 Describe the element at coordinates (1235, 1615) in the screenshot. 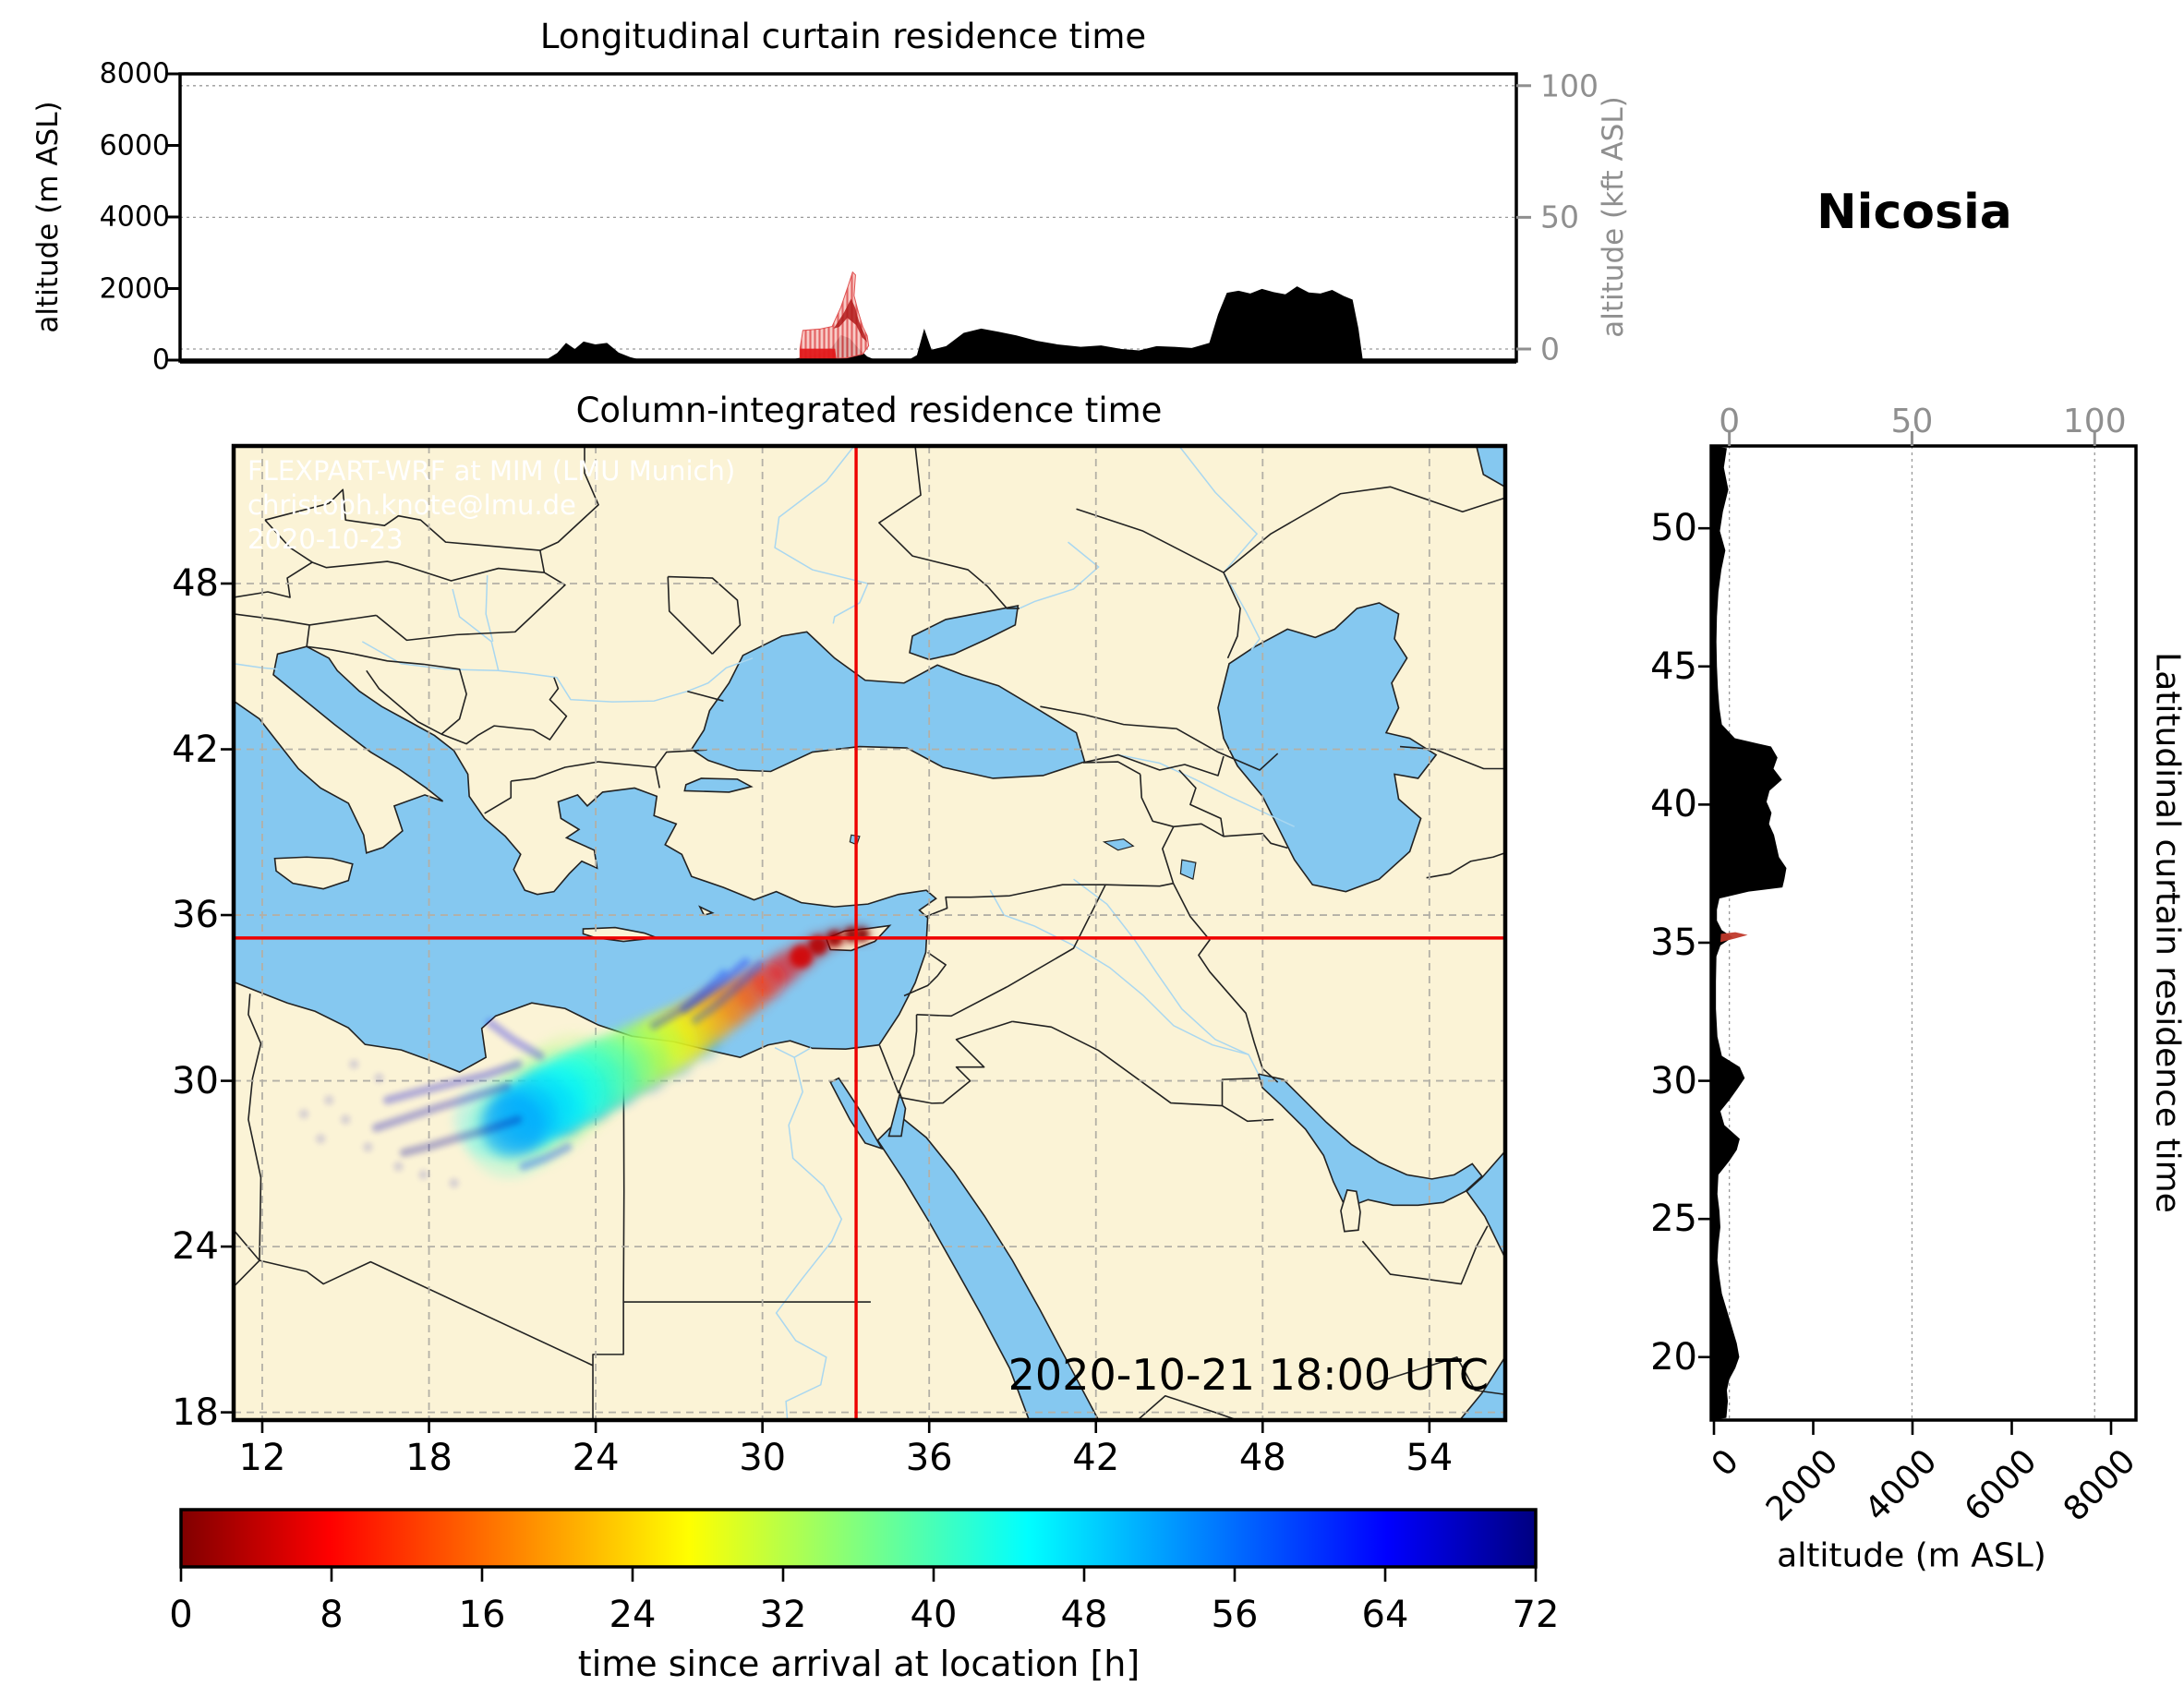

I see `colorbar-tick-56: 56` at that location.